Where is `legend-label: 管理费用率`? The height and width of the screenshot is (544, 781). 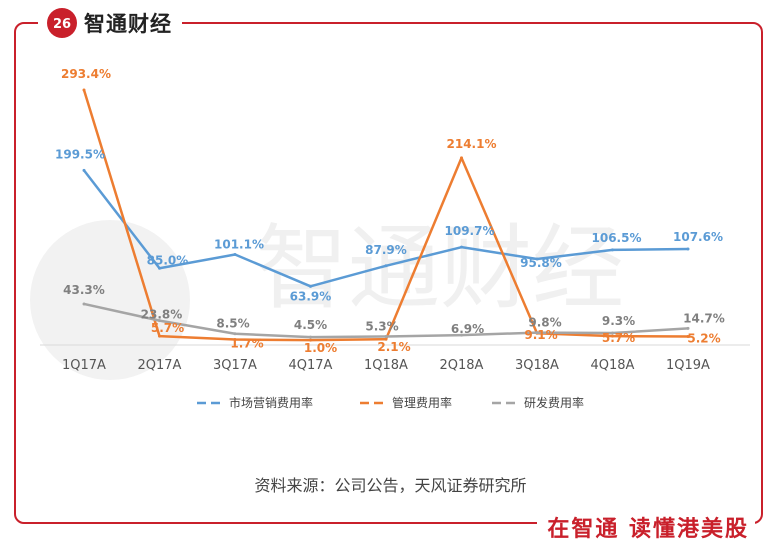
legend-label: 管理费用率 is located at coordinates (422, 402).